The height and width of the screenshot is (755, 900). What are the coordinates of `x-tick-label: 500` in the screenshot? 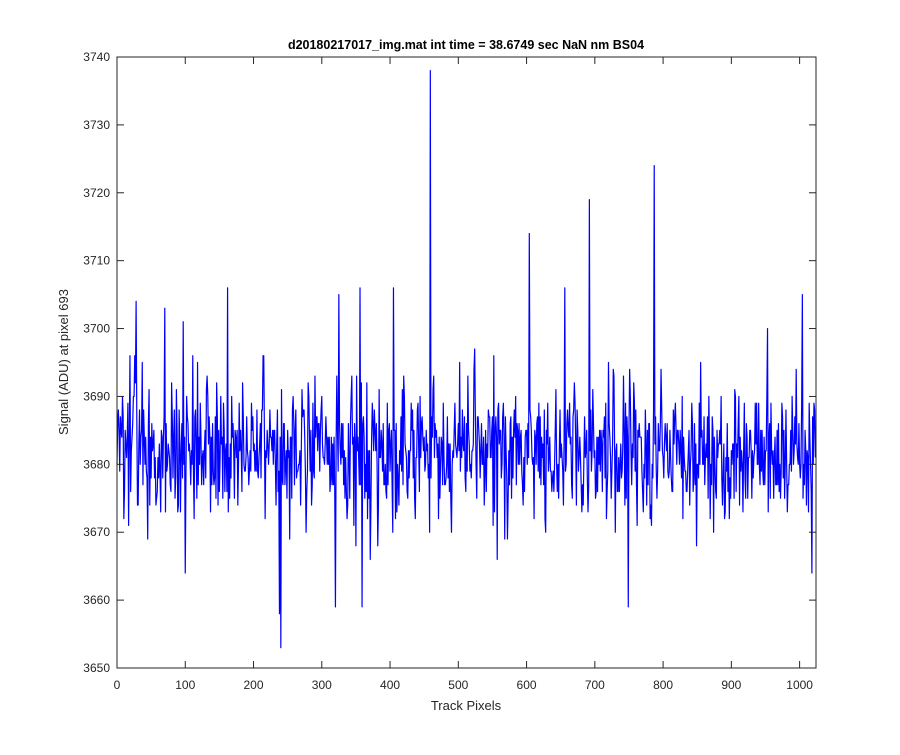 It's located at (458, 685).